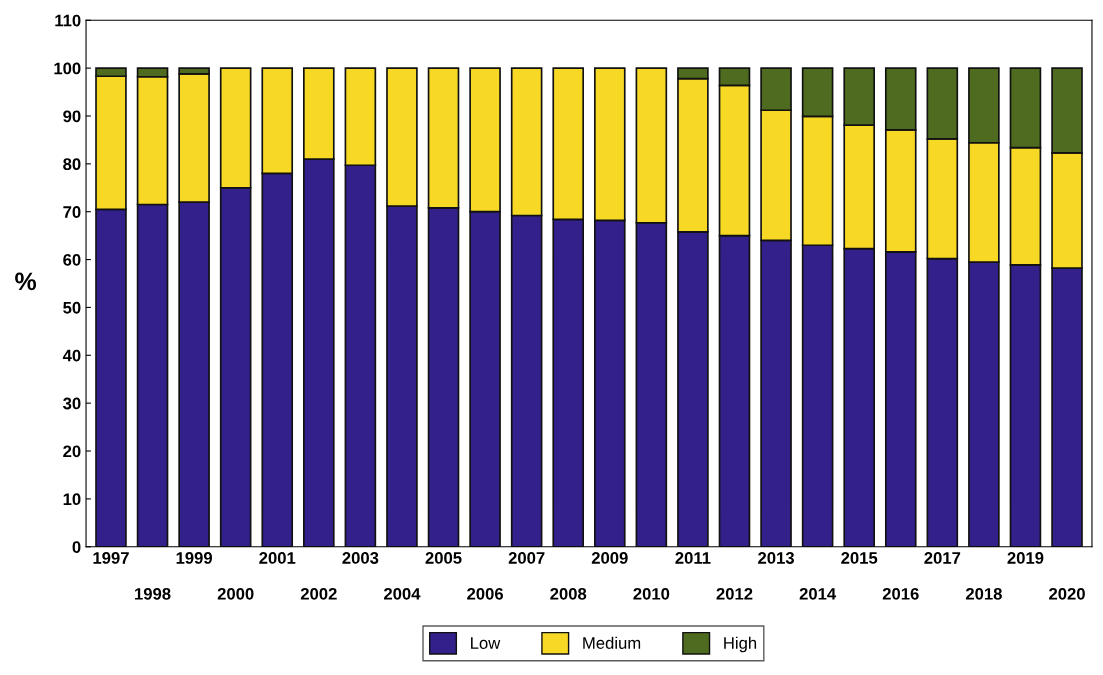 This screenshot has width=1103, height=675. Describe the element at coordinates (72, 116) in the screenshot. I see `y-tick-label: 90` at that location.